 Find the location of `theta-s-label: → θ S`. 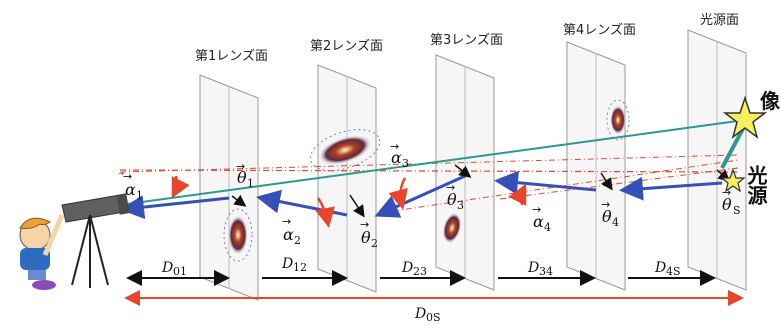

theta-s-label: → θ S is located at coordinates (731, 201).